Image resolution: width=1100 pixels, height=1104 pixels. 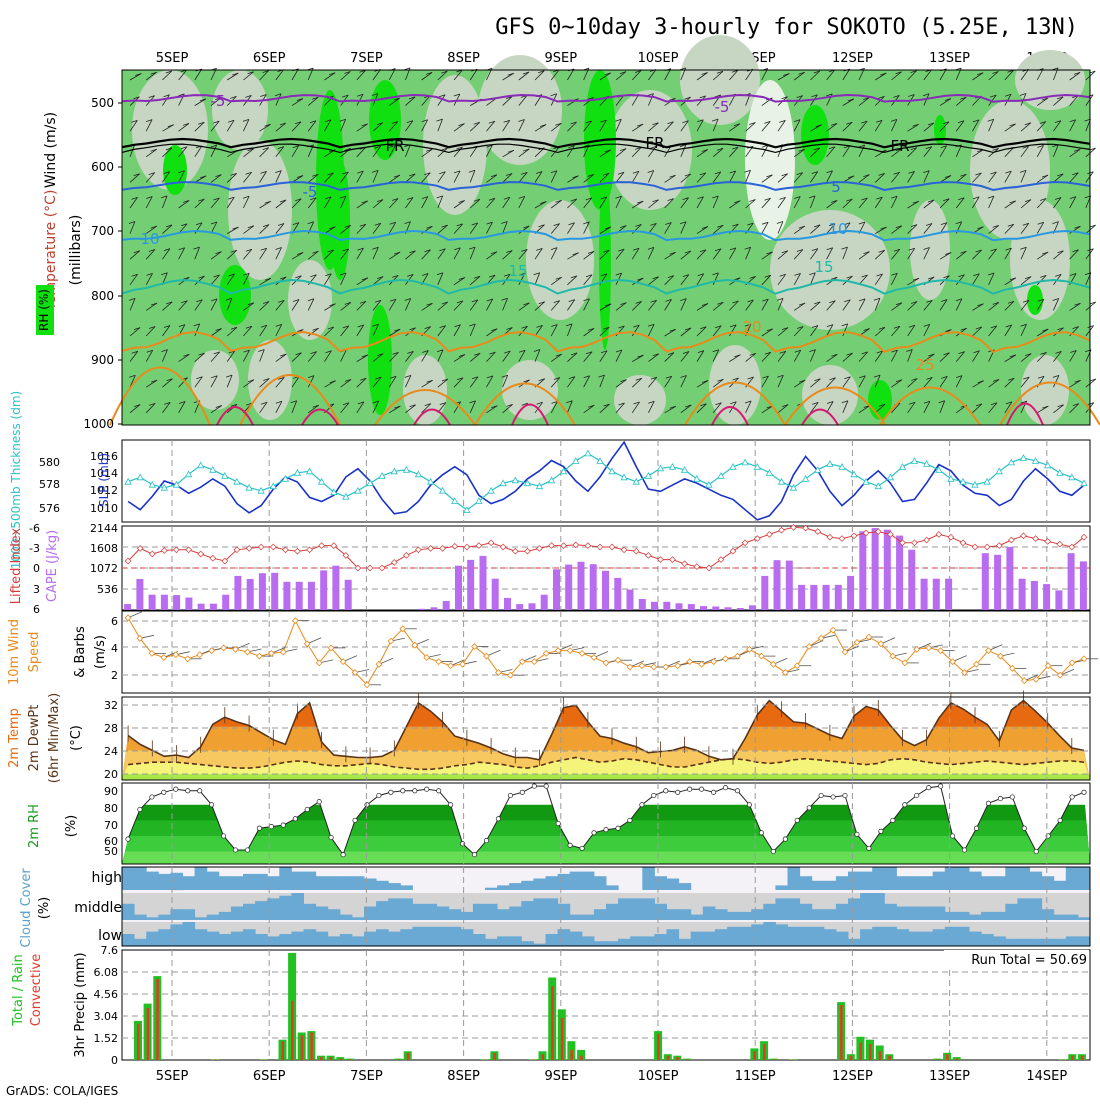 What do you see at coordinates (44, 908) in the screenshot?
I see `cloud-ylabel-b: (%)` at bounding box center [44, 908].